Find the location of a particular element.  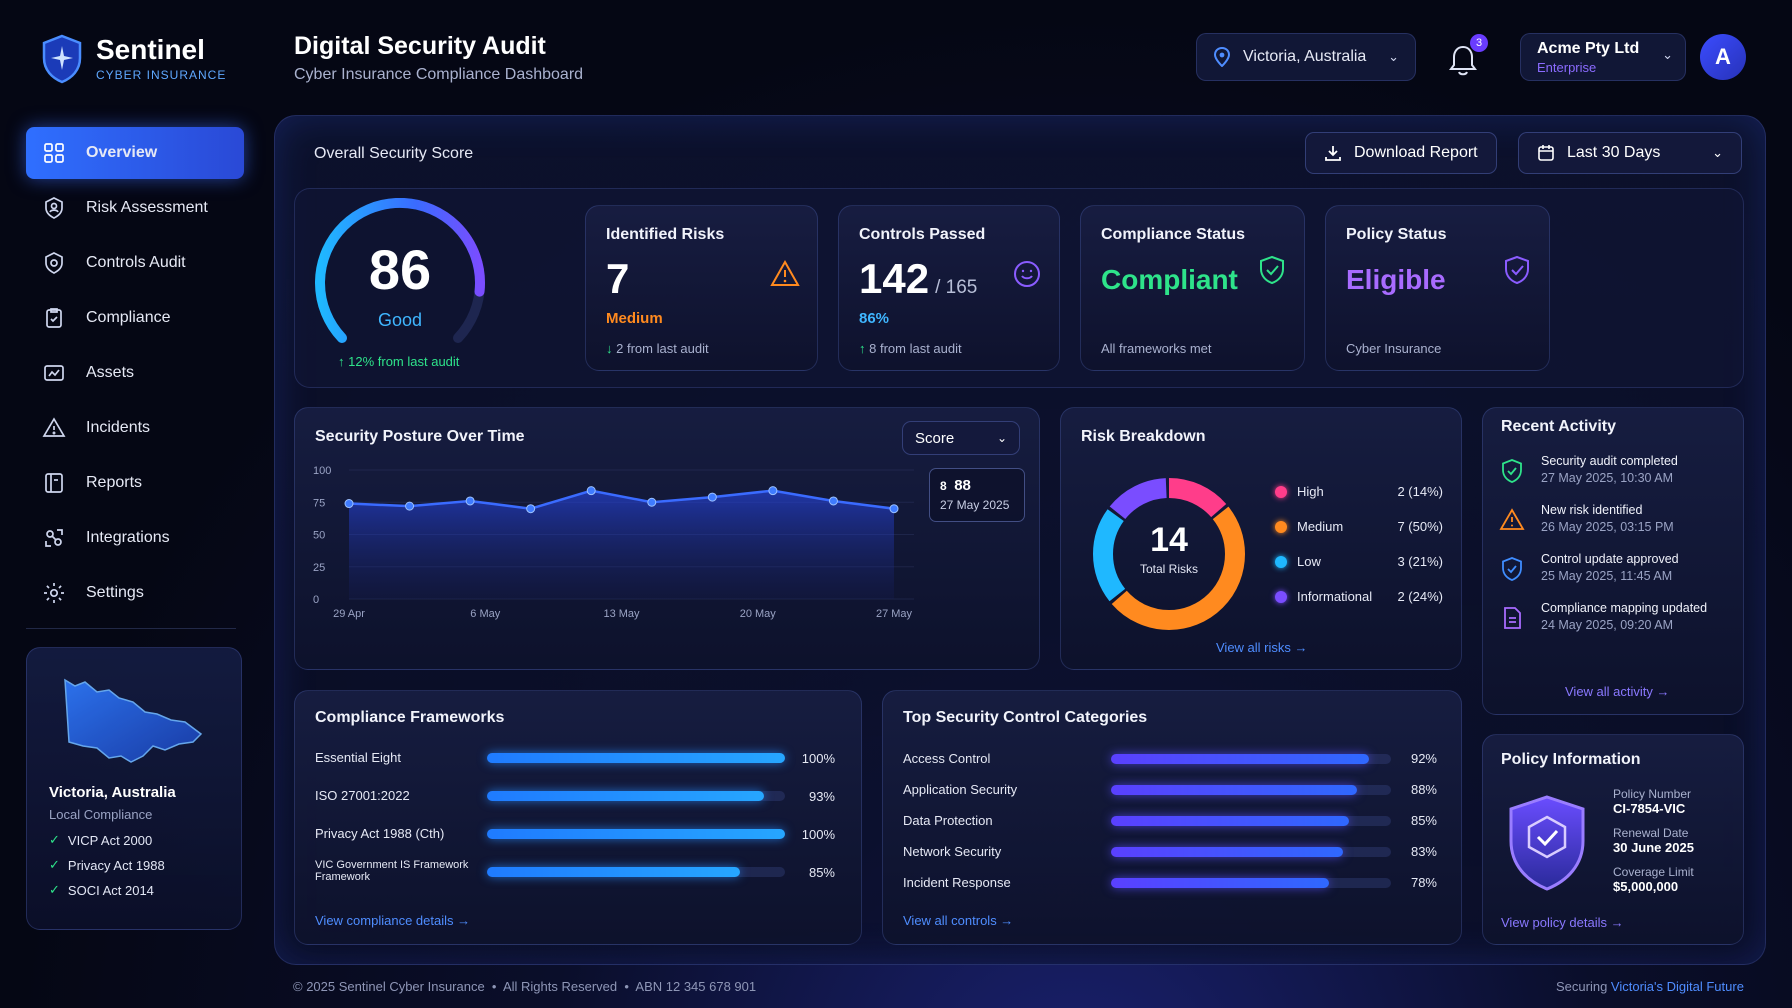

activity-time: 24 May 2025, 09:20 AM is located at coordinates (1607, 625).